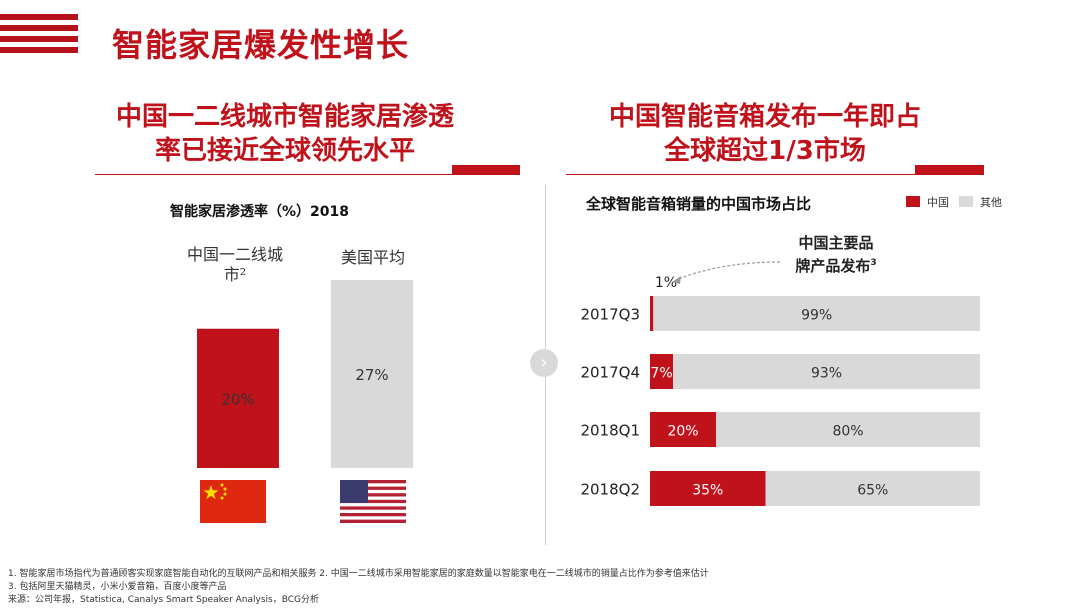  What do you see at coordinates (610, 490) in the screenshot?
I see `category-label-2018Q2: 2018Q2` at bounding box center [610, 490].